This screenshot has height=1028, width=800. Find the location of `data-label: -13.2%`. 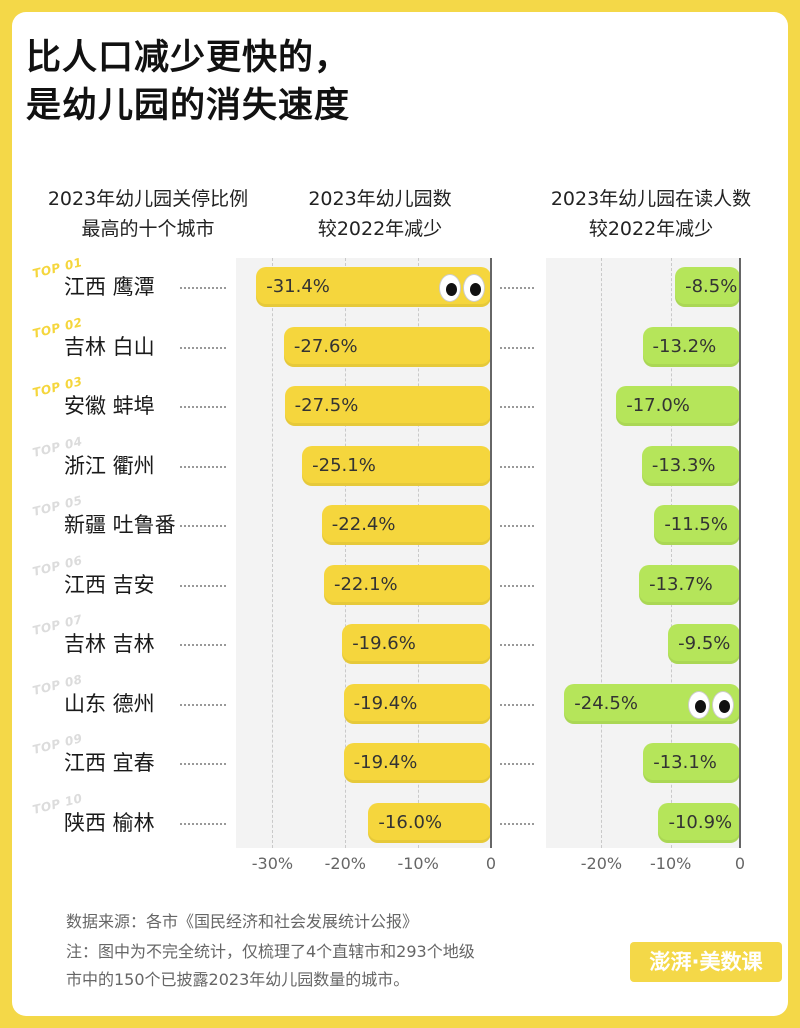

data-label: -13.2% is located at coordinates (684, 346).